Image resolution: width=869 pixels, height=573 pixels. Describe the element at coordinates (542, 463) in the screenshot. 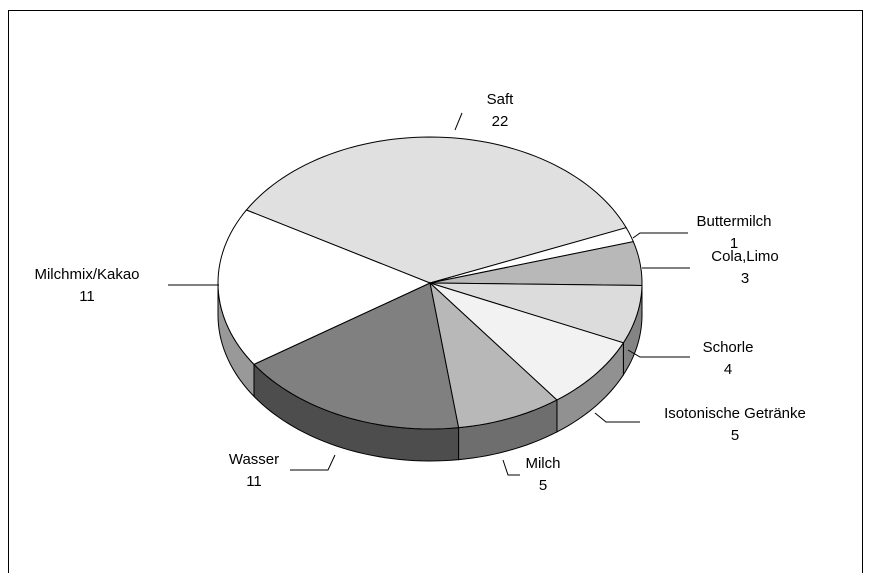

I see `slice-label: Milch` at that location.